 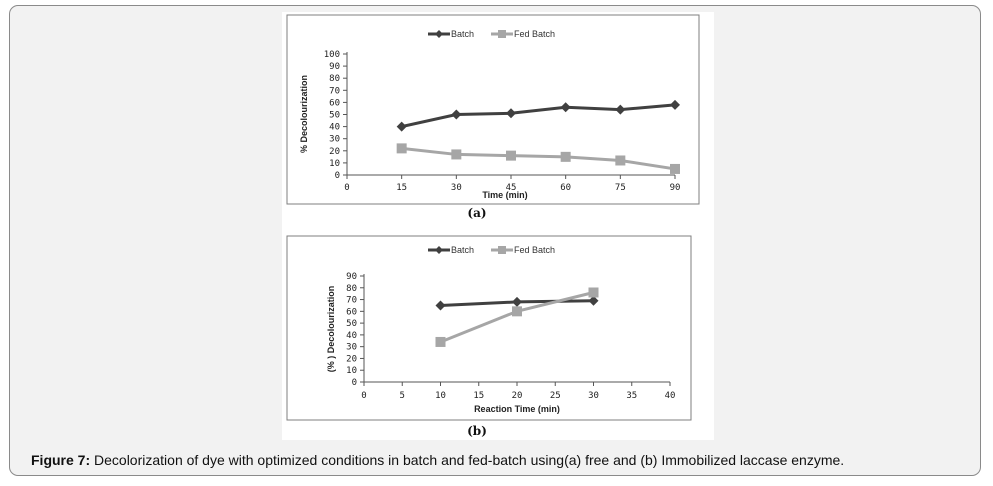 What do you see at coordinates (620, 188) in the screenshot?
I see `chart1-x-tick-label: 75` at bounding box center [620, 188].